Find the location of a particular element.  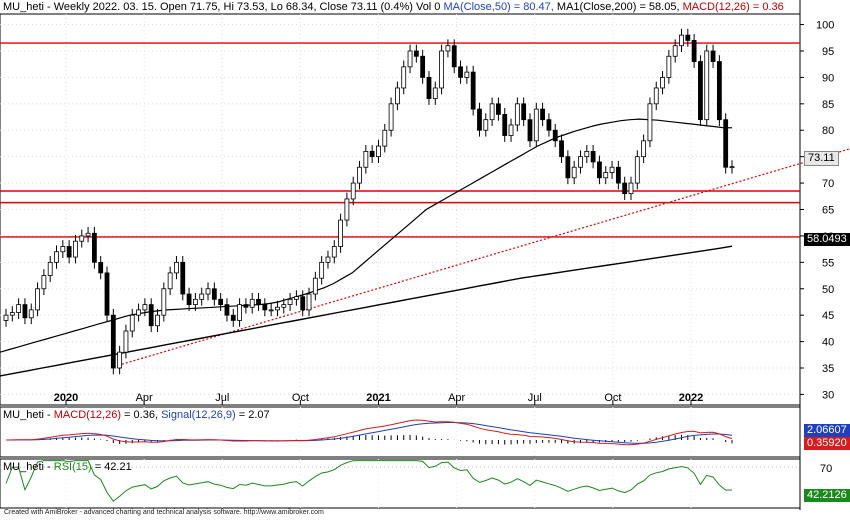

rsi-header: MU_heti - RSI(15) = 42.21 is located at coordinates (67, 467).